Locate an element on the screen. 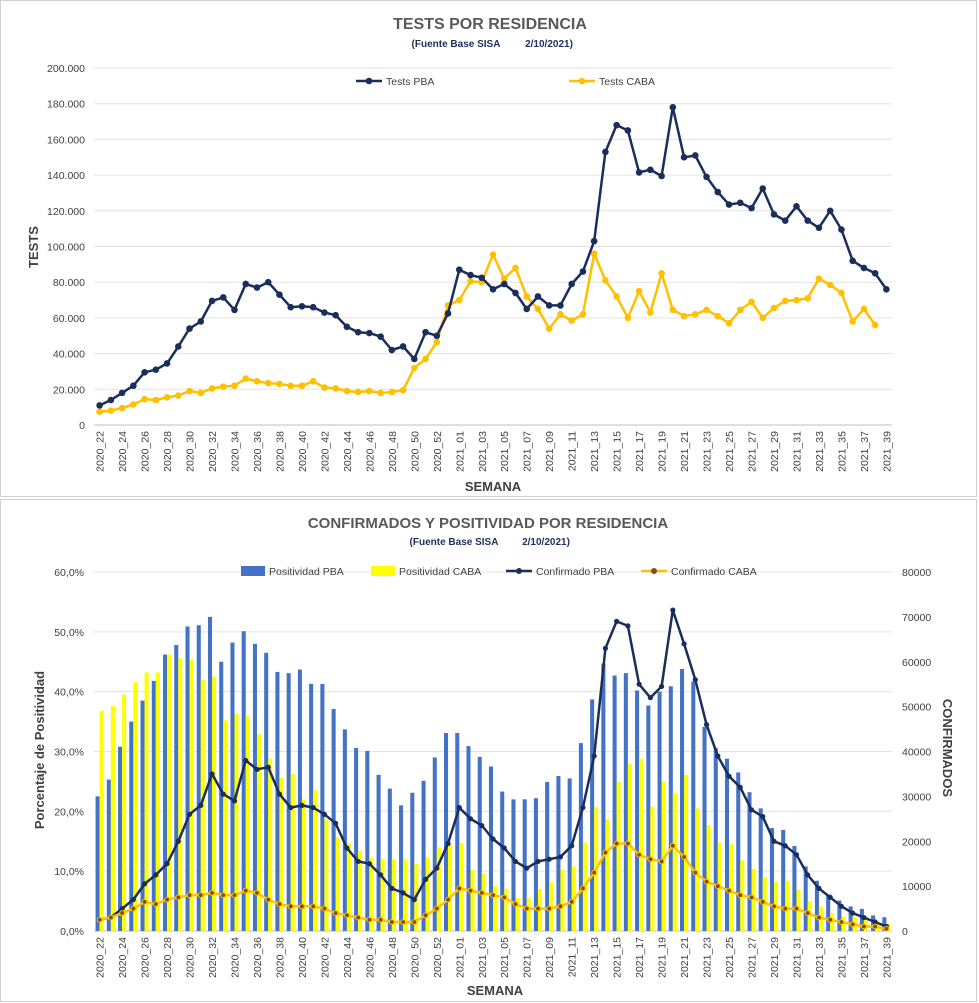  confirmados-chart-x-axis-label: SEMANA is located at coordinates (495, 990).